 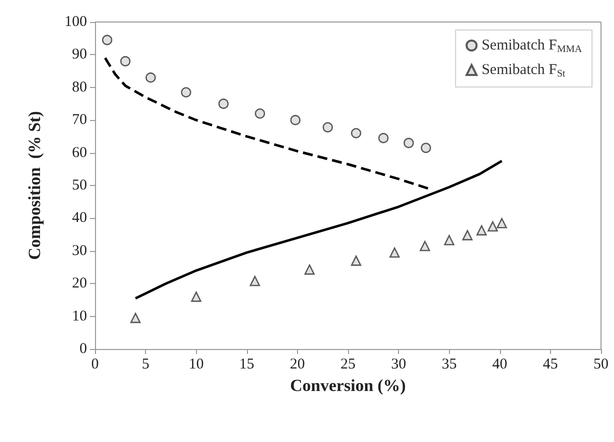 What do you see at coordinates (34, 185) in the screenshot?
I see `y-axis-title: Composition (% St)` at bounding box center [34, 185].